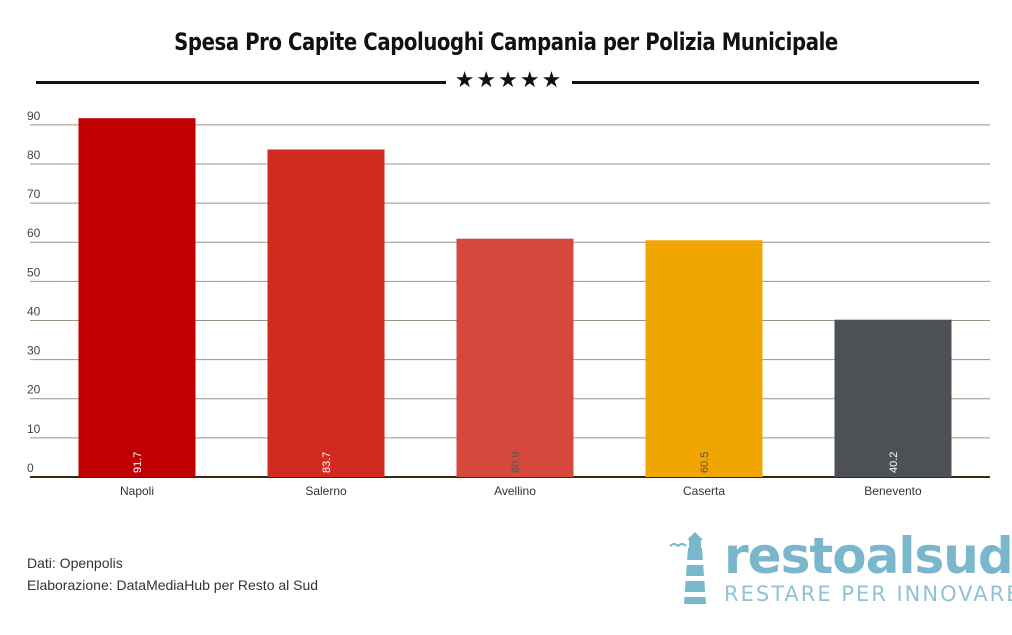 The height and width of the screenshot is (635, 1012). What do you see at coordinates (704, 491) in the screenshot?
I see `x-tick-label: Caserta` at bounding box center [704, 491].